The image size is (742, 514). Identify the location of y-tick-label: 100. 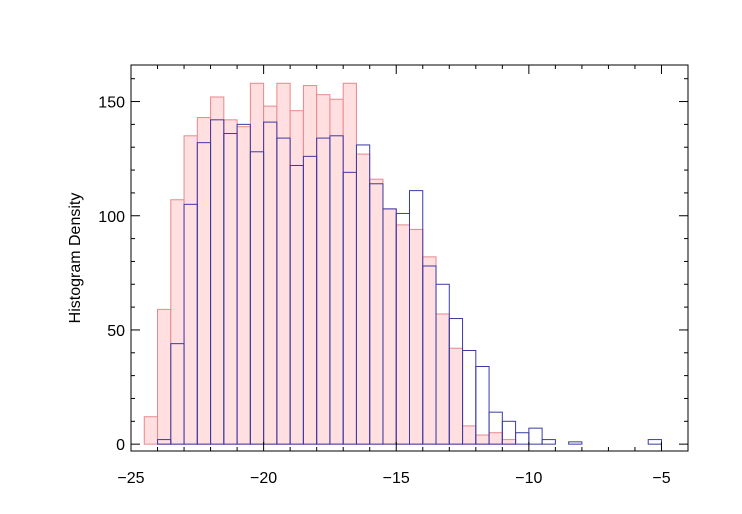
(111, 217).